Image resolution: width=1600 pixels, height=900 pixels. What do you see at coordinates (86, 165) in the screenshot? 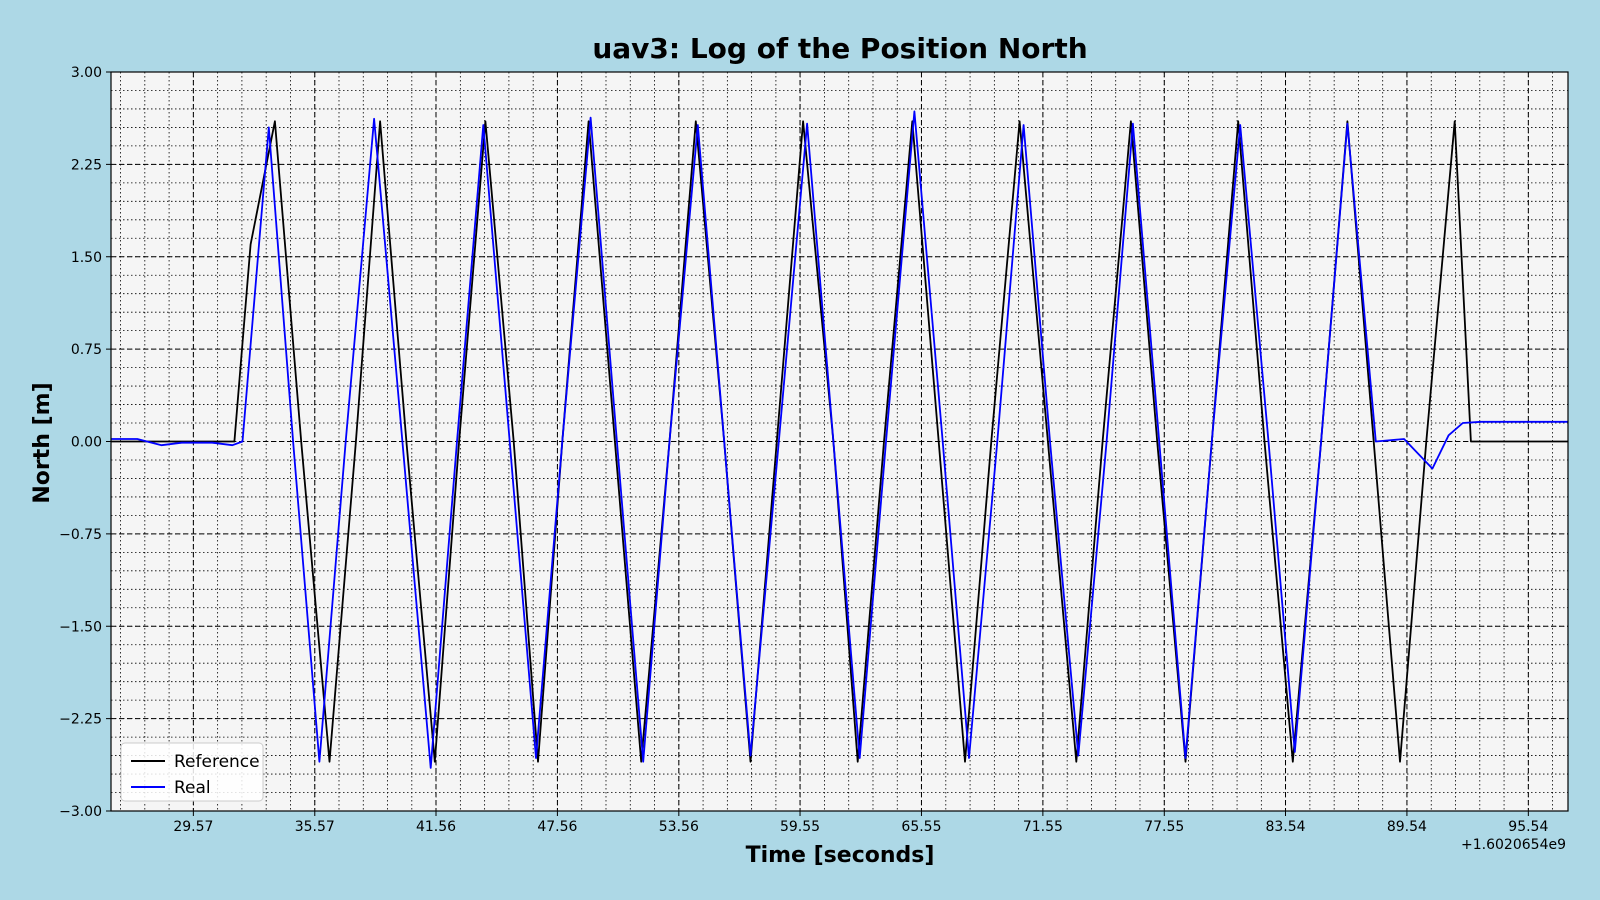
I see `y-tick-label: 2.25` at bounding box center [86, 165].